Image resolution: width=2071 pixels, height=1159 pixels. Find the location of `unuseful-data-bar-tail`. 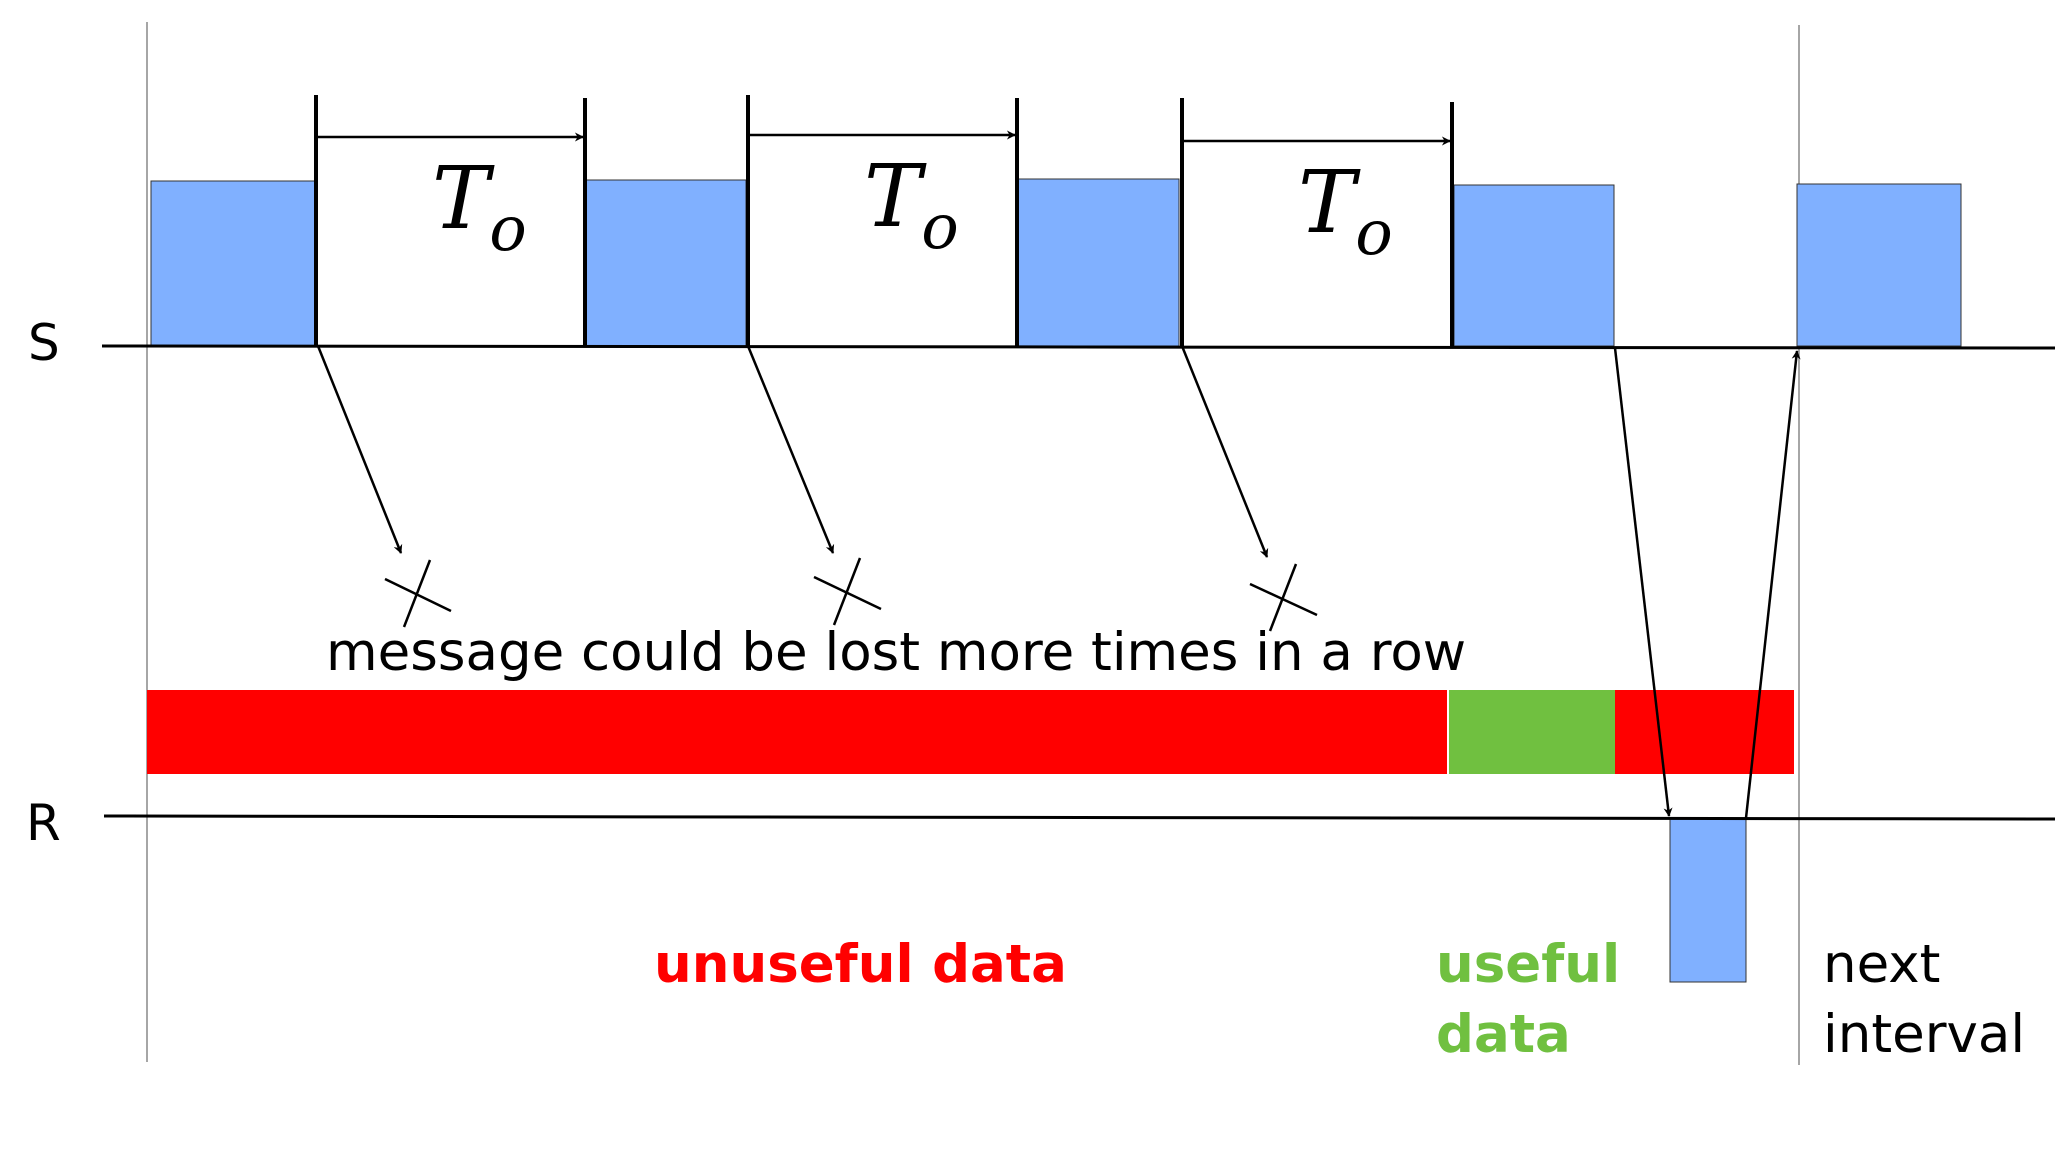

unuseful-data-bar-tail is located at coordinates (1704, 732).